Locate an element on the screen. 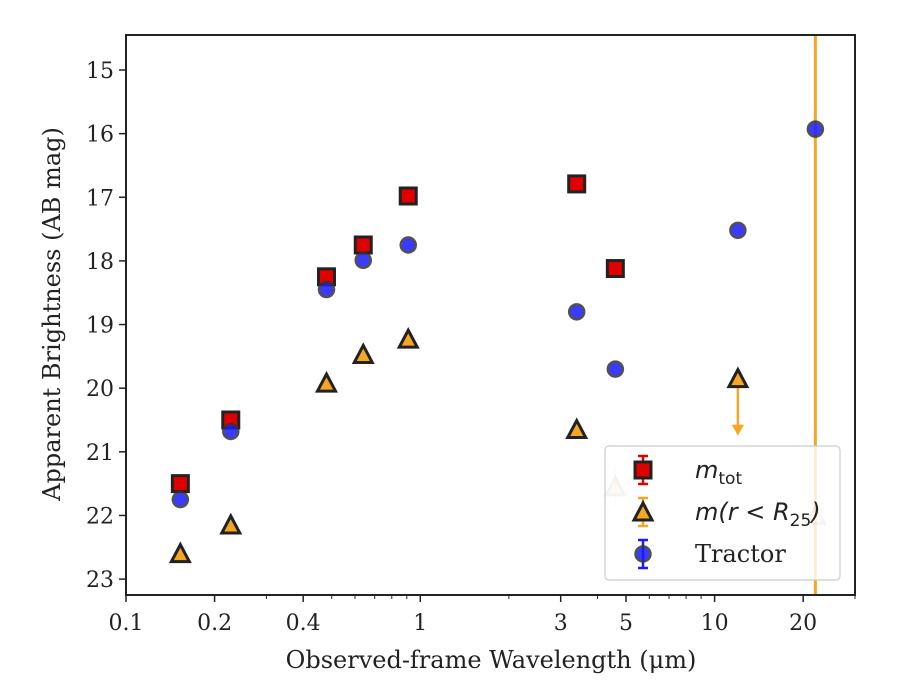 This screenshot has width=900, height=700. y-tick-label: 18 is located at coordinates (100, 262).